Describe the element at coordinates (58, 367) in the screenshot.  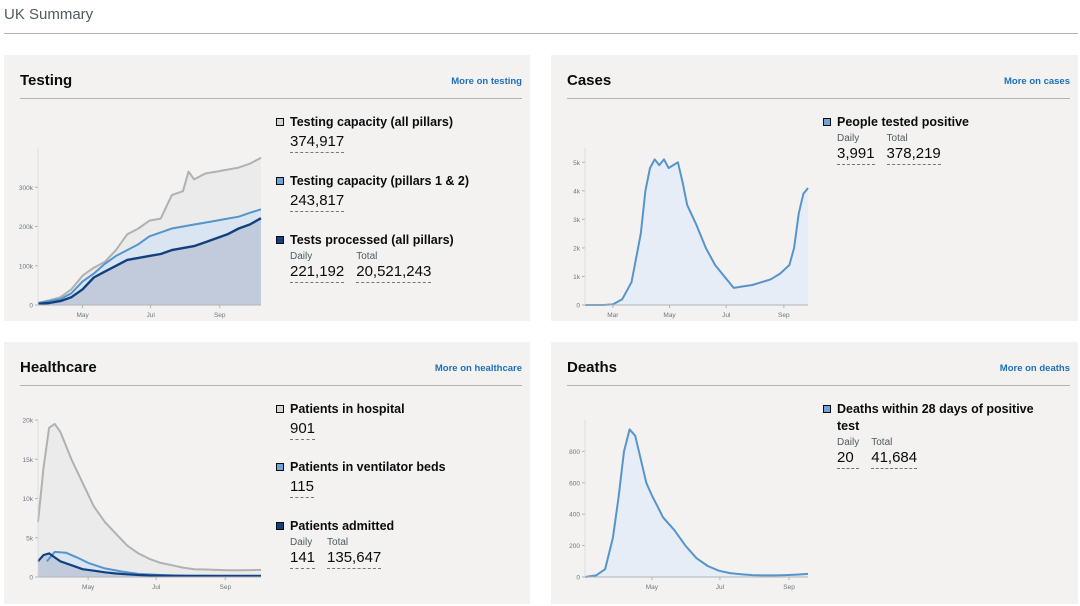
I see `card-title: Healthcare` at that location.